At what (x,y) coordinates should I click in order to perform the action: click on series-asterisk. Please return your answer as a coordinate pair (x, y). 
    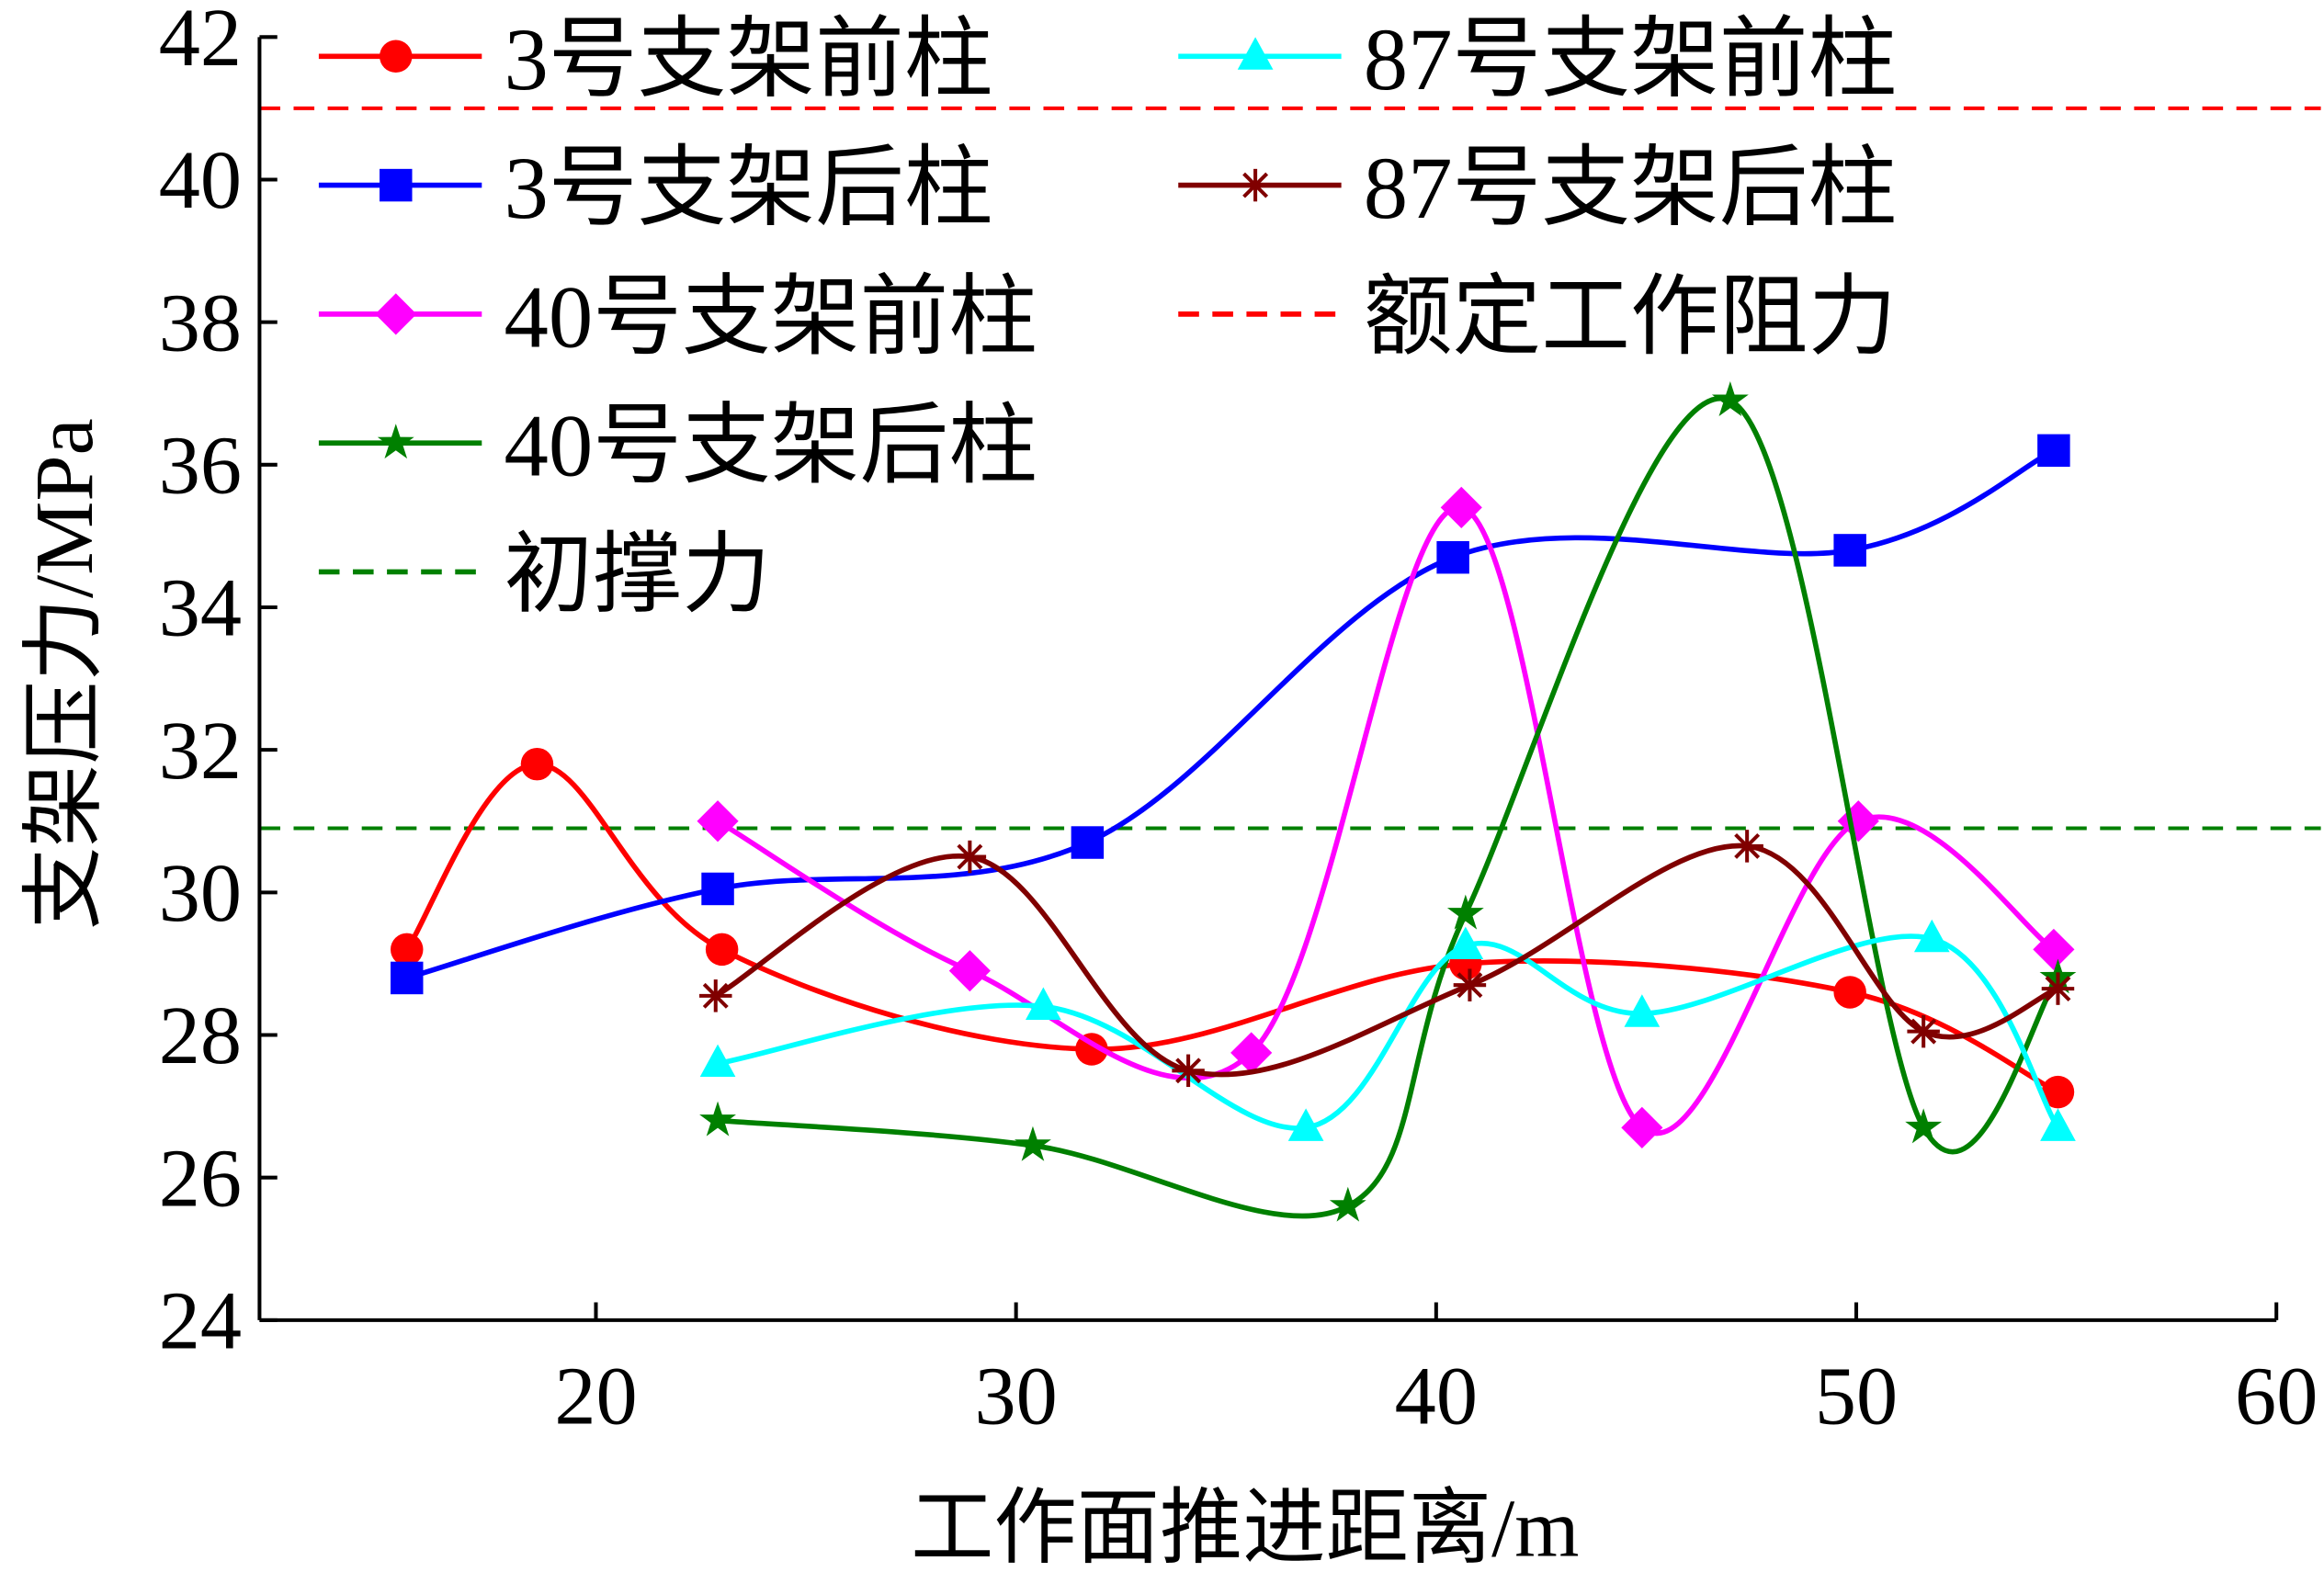
    Looking at the image, I should click on (1387, 959).